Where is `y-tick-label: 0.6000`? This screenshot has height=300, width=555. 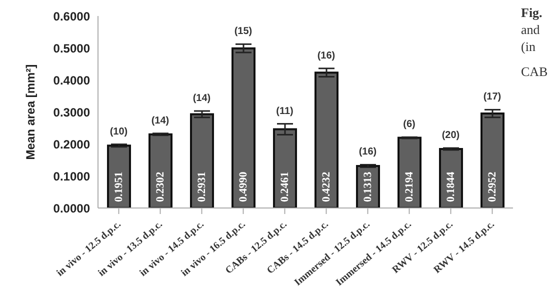 y-tick-label: 0.6000 is located at coordinates (71, 16).